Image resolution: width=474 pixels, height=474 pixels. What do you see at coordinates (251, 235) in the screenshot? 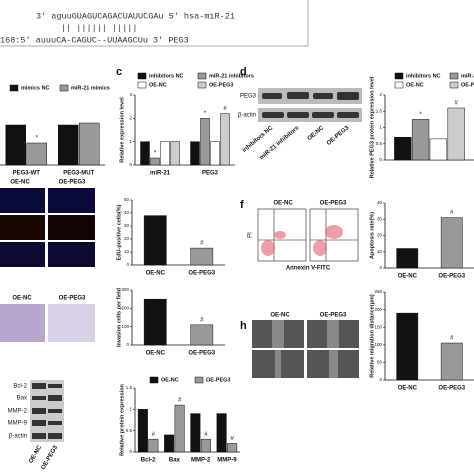
I see `axis-label: PI` at bounding box center [251, 235].